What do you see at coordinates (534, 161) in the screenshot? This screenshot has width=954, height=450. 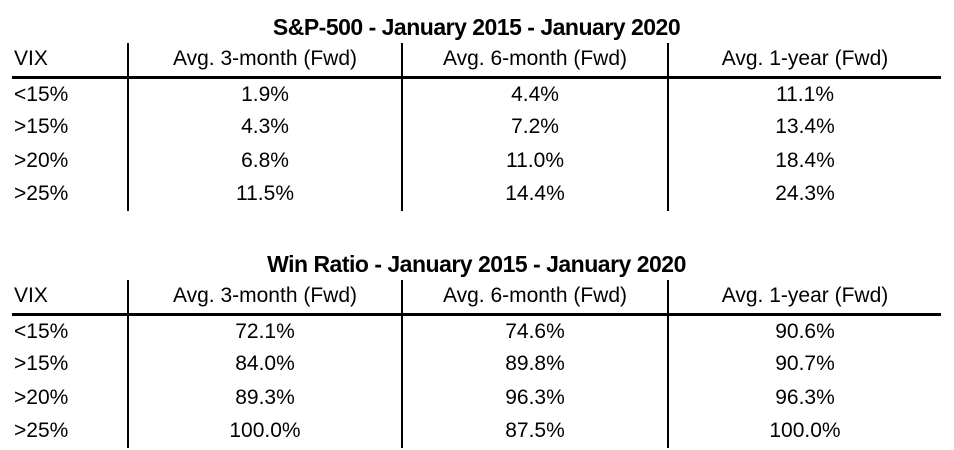 I see `table-cell: 11.0%` at bounding box center [534, 161].